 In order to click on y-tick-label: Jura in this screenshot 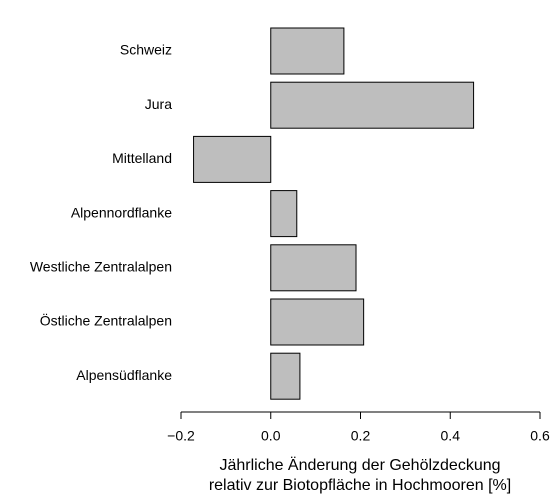, I will do `click(158, 104)`.